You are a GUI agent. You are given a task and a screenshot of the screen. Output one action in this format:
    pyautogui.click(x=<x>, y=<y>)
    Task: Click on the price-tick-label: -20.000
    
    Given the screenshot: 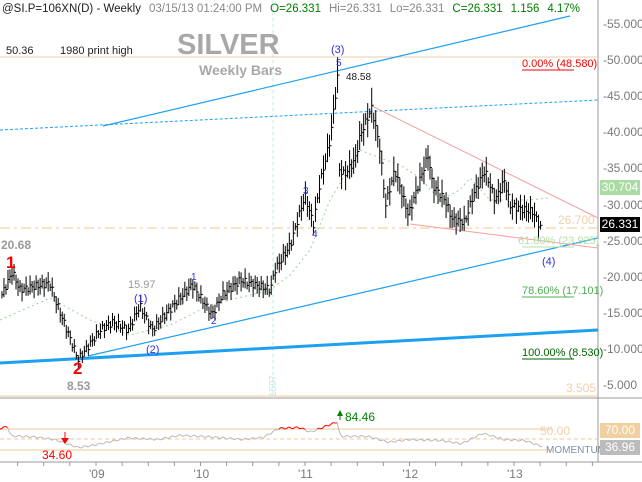 What is the action you would take?
    pyautogui.click(x=622, y=276)
    